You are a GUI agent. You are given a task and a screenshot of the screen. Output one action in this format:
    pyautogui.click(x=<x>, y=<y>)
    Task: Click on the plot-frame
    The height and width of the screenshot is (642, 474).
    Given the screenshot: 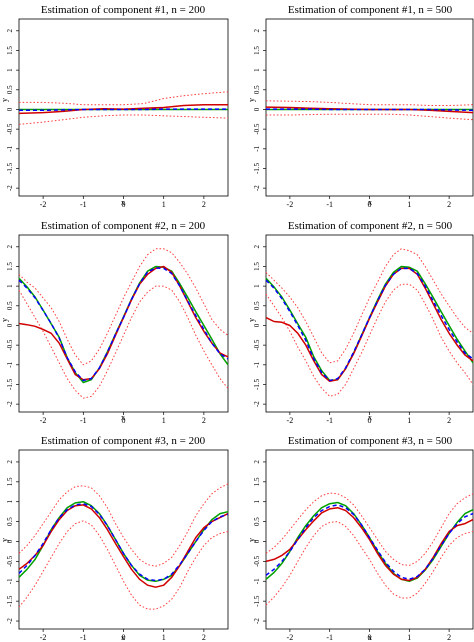 What is the action you would take?
    pyautogui.click(x=123, y=107)
    